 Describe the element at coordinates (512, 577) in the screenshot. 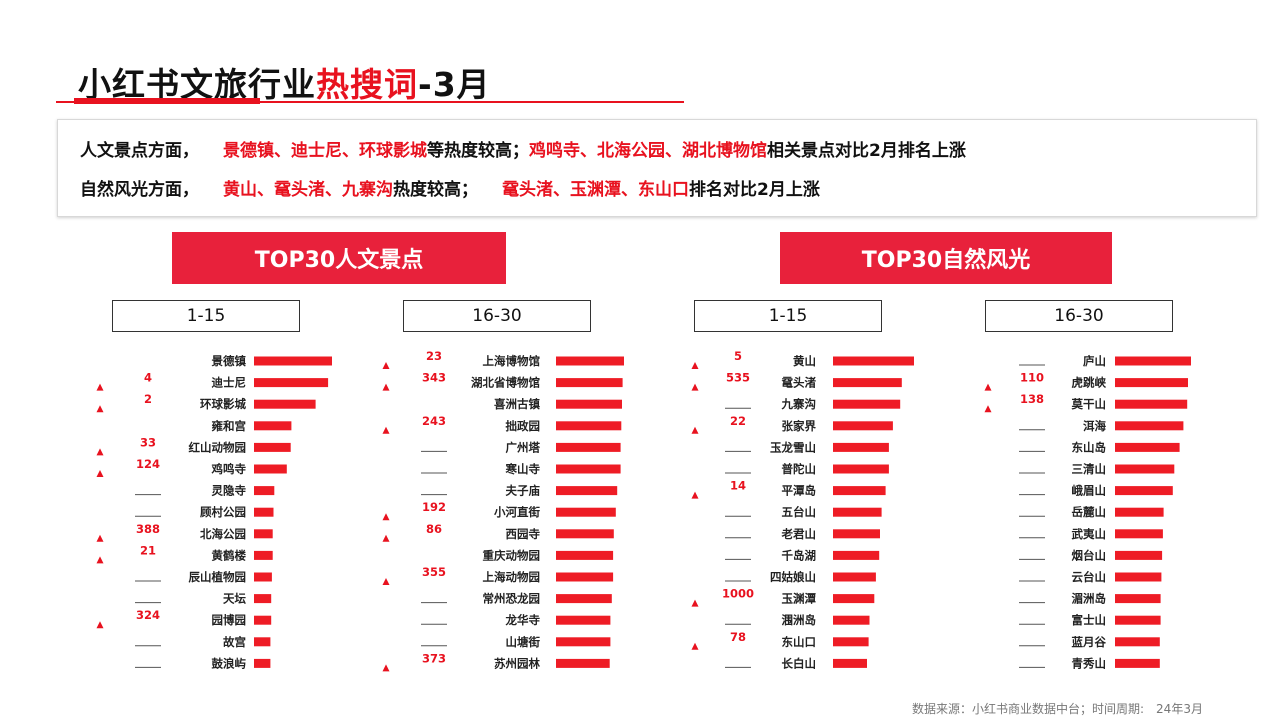

I see `category-label: 上海动物园` at that location.